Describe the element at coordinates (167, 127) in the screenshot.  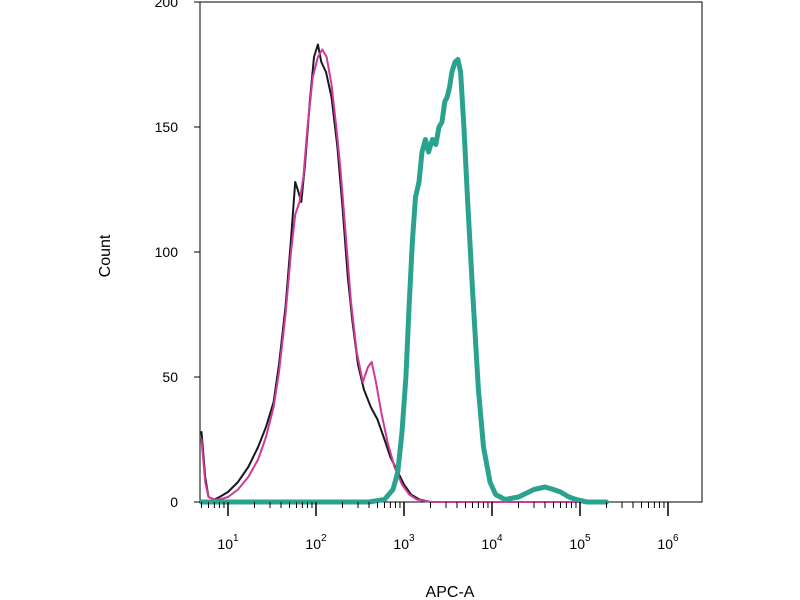
I see `y-tick-label-150: 150` at that location.